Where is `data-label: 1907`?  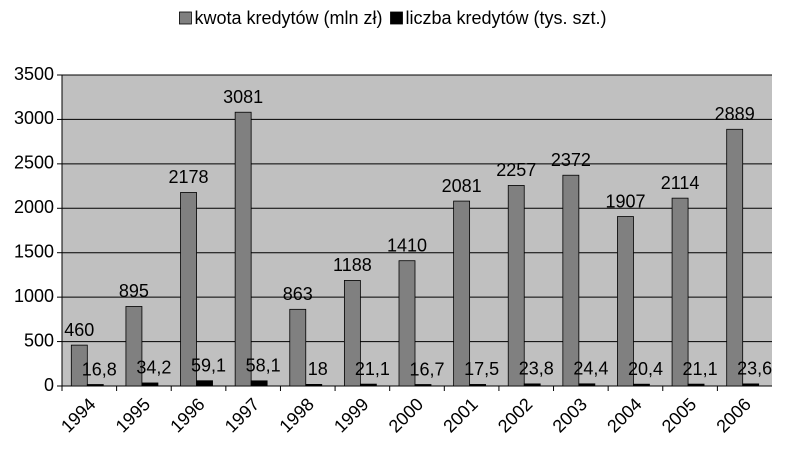 data-label: 1907 is located at coordinates (625, 201).